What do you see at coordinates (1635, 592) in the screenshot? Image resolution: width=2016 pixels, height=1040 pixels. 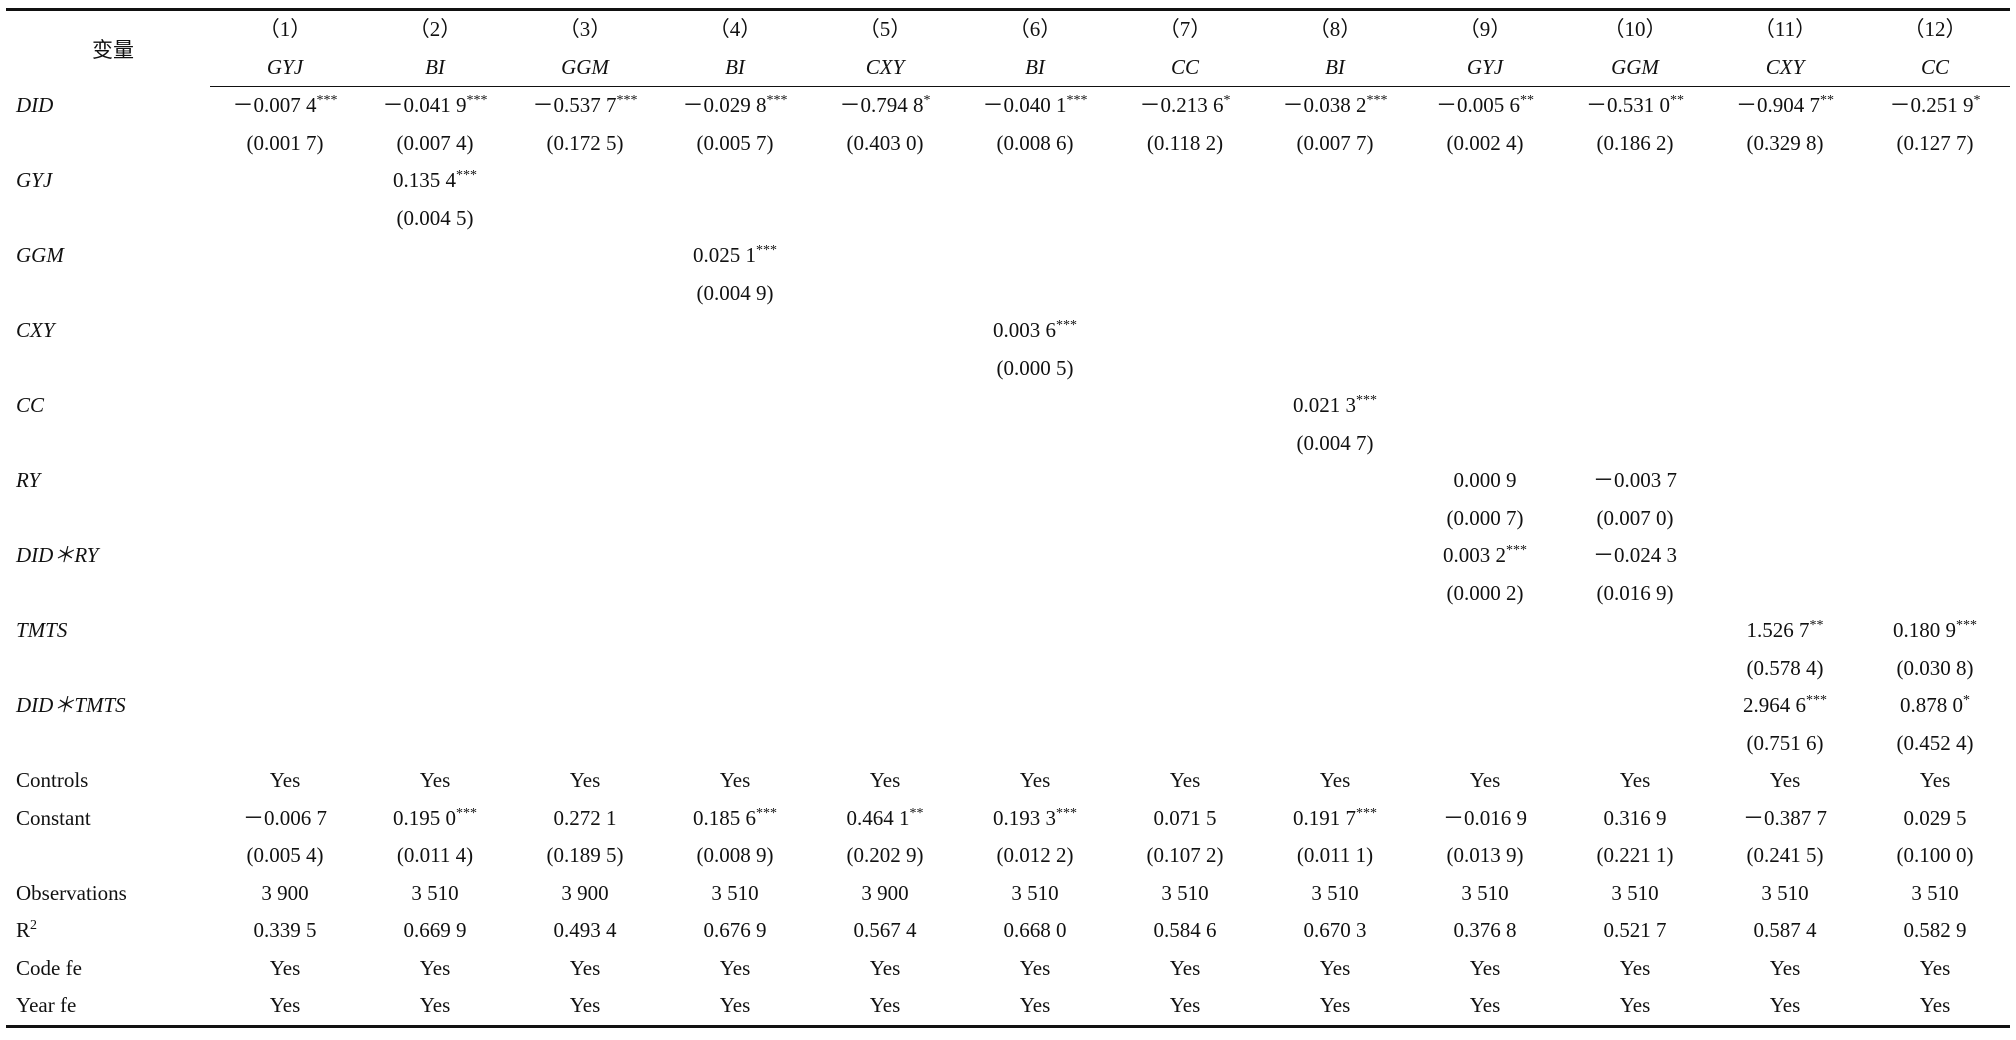 I see `standard-error: (0.016 9)` at bounding box center [1635, 592].